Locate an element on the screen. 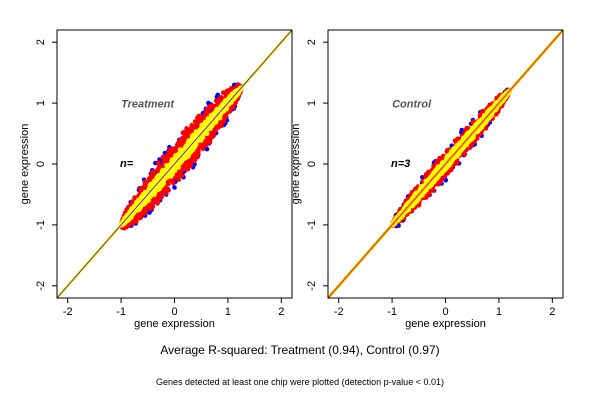  treatment-x-tick-label: -2 is located at coordinates (68, 312).